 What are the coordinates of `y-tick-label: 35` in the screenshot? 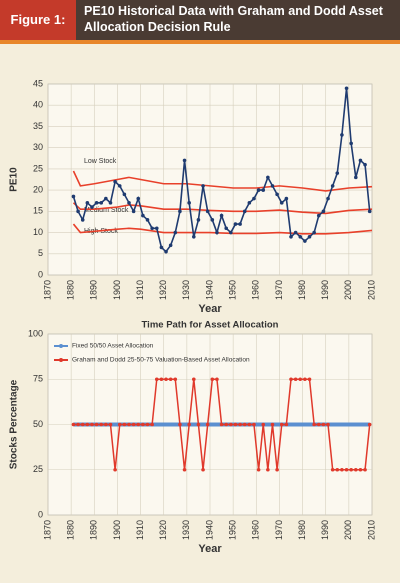 It's located at (38, 126).